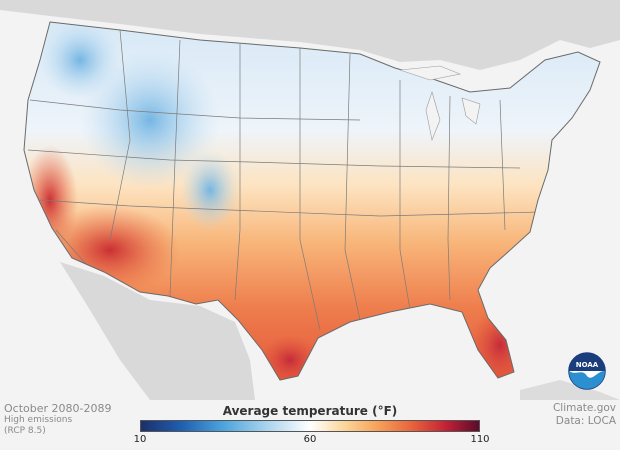 Image resolution: width=620 pixels, height=450 pixels. I want to click on mexico-landmass, so click(157, 331).